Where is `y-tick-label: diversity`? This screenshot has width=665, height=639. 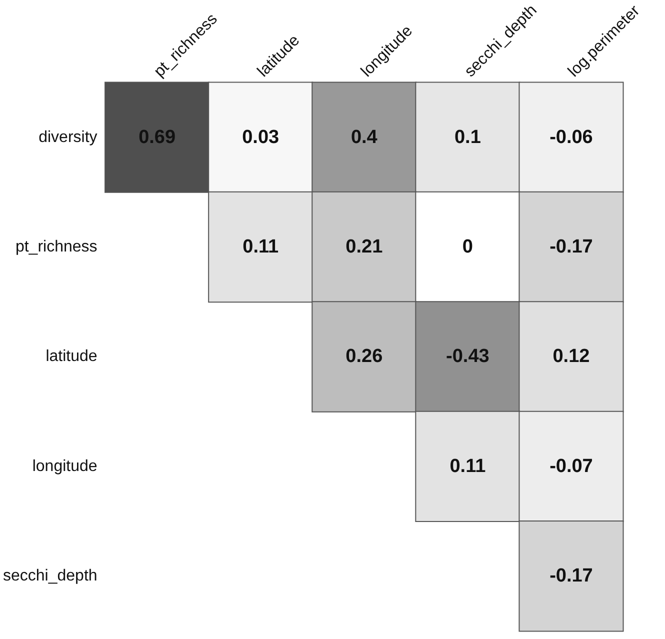 y-tick-label: diversity is located at coordinates (68, 137).